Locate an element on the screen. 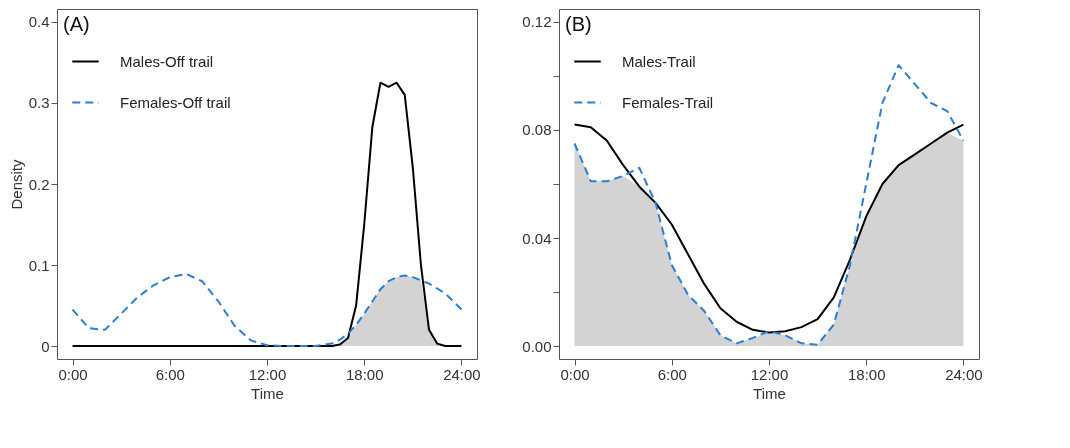  y-tick-label: 0.12 is located at coordinates (537, 22).